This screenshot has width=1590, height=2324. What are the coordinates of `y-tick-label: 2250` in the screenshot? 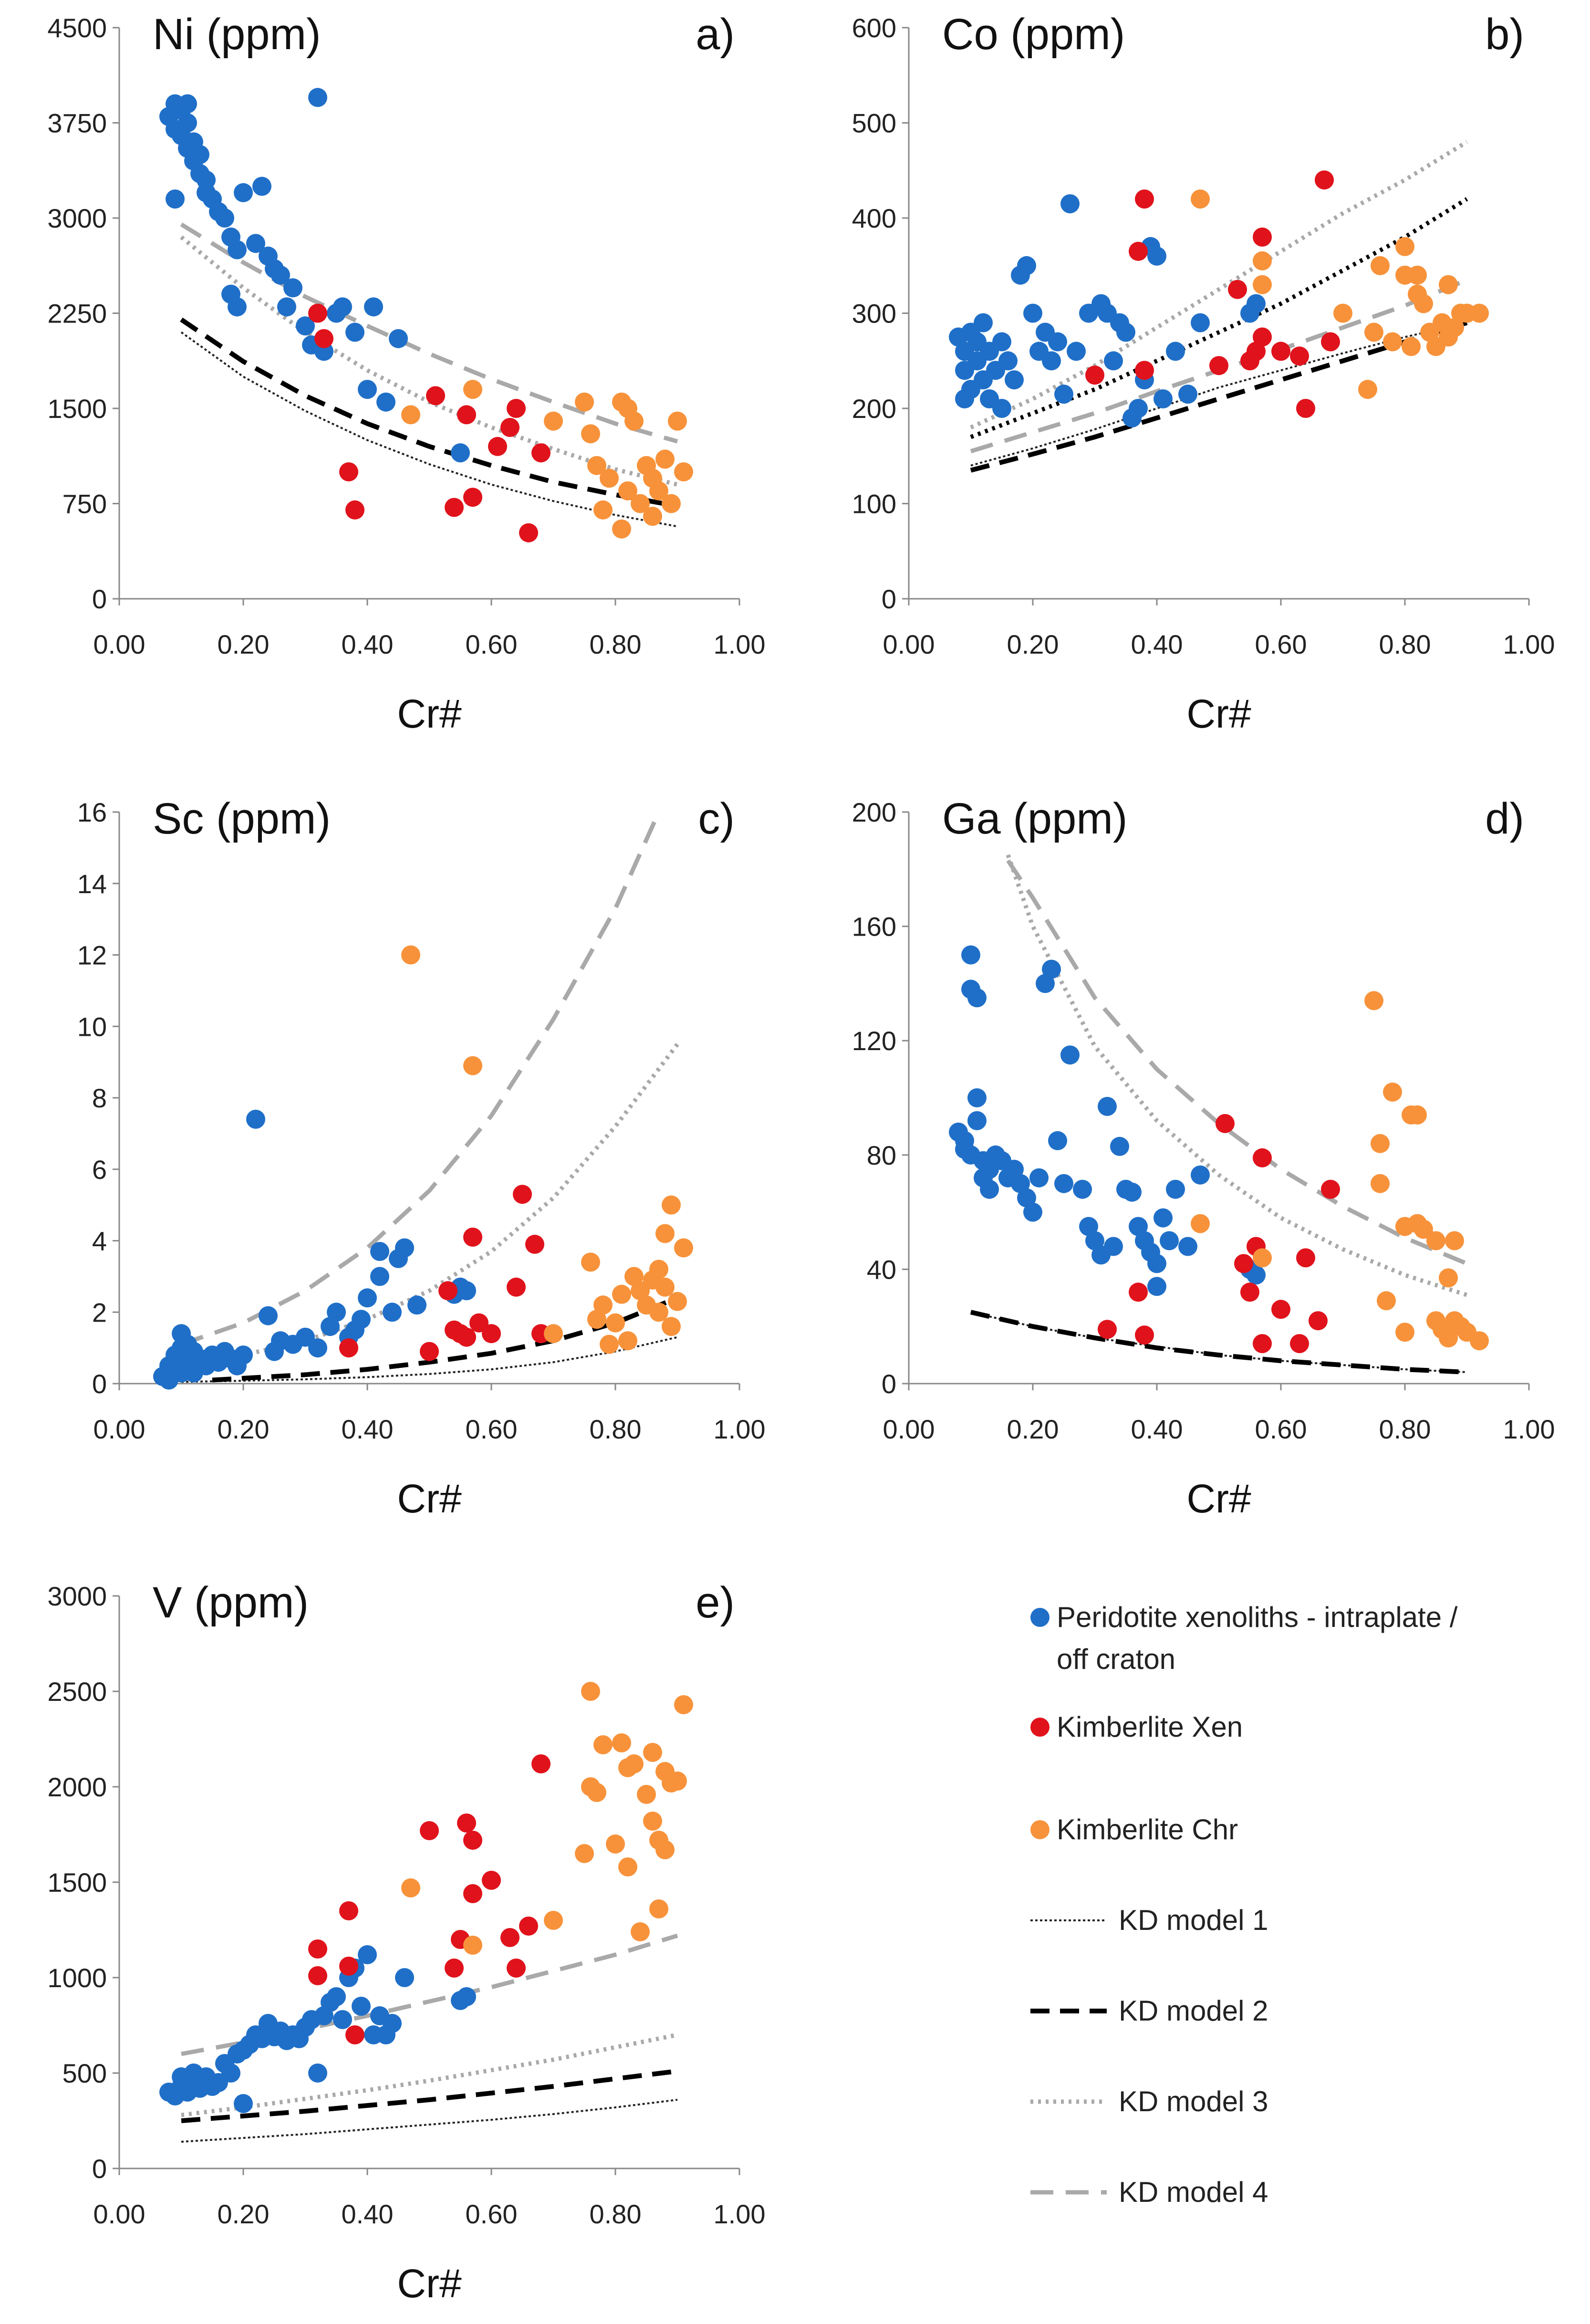 It's located at (77, 314).